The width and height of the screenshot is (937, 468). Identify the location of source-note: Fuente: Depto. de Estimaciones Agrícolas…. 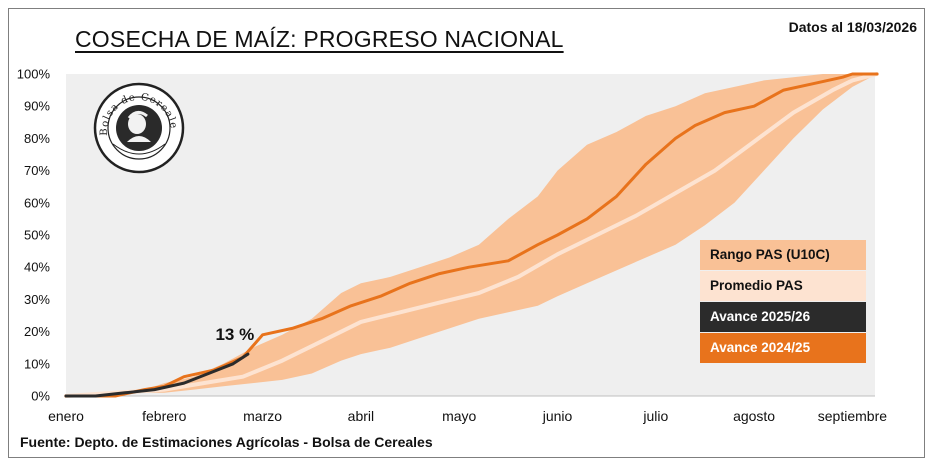
(226, 442).